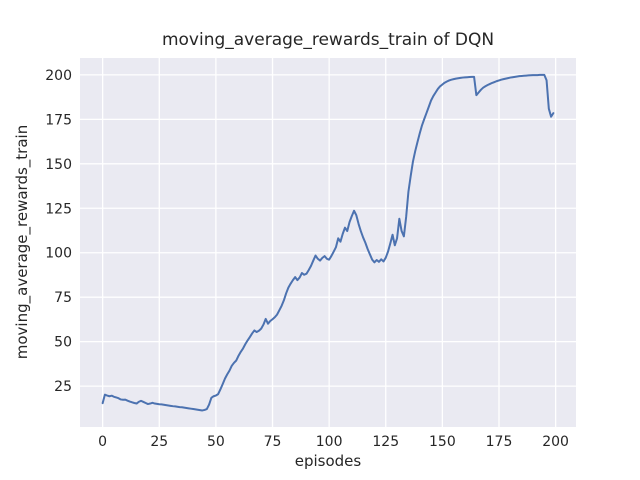 The width and height of the screenshot is (640, 480). I want to click on y-tick-label: 150, so click(58, 165).